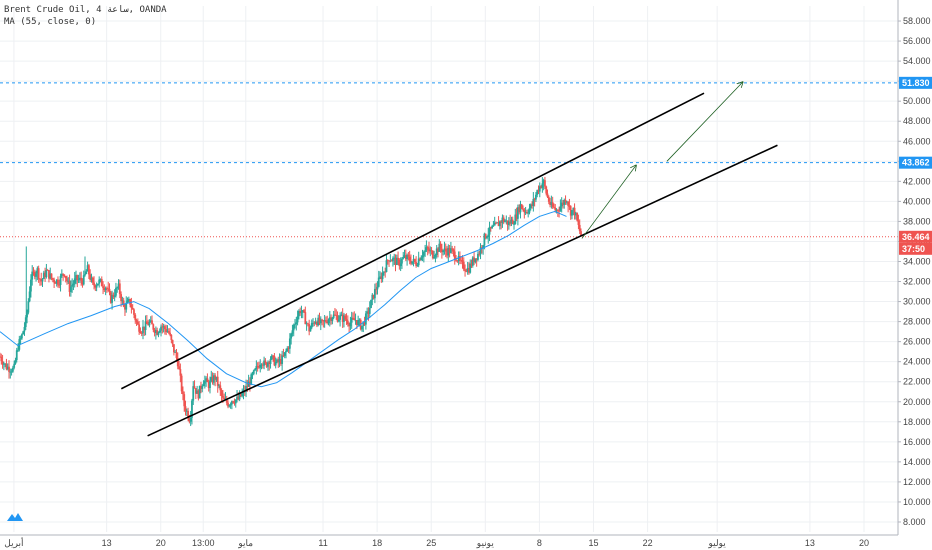  I want to click on price-tick-label: 48.000, so click(917, 121).